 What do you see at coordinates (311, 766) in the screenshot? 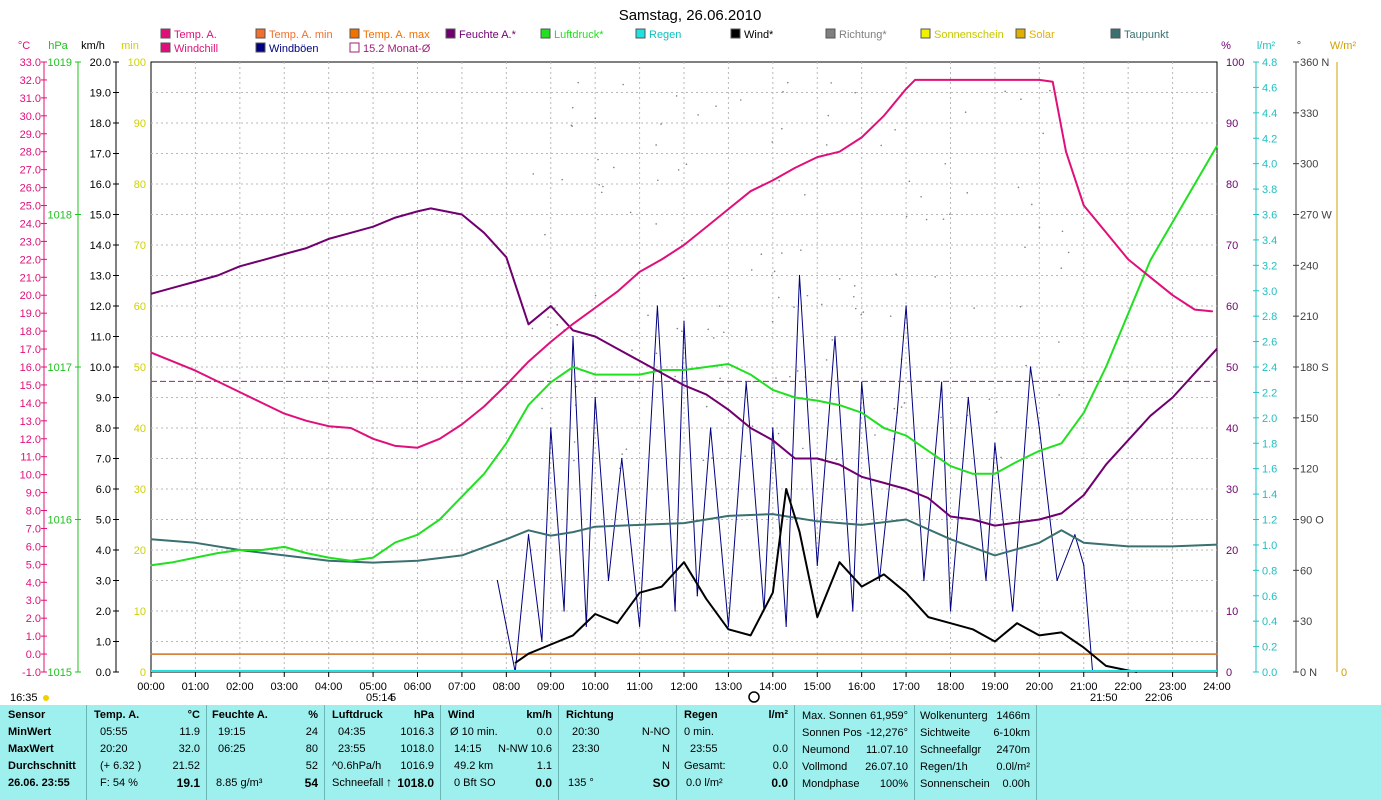
I see `humidity-avg-val: 52` at bounding box center [311, 766].